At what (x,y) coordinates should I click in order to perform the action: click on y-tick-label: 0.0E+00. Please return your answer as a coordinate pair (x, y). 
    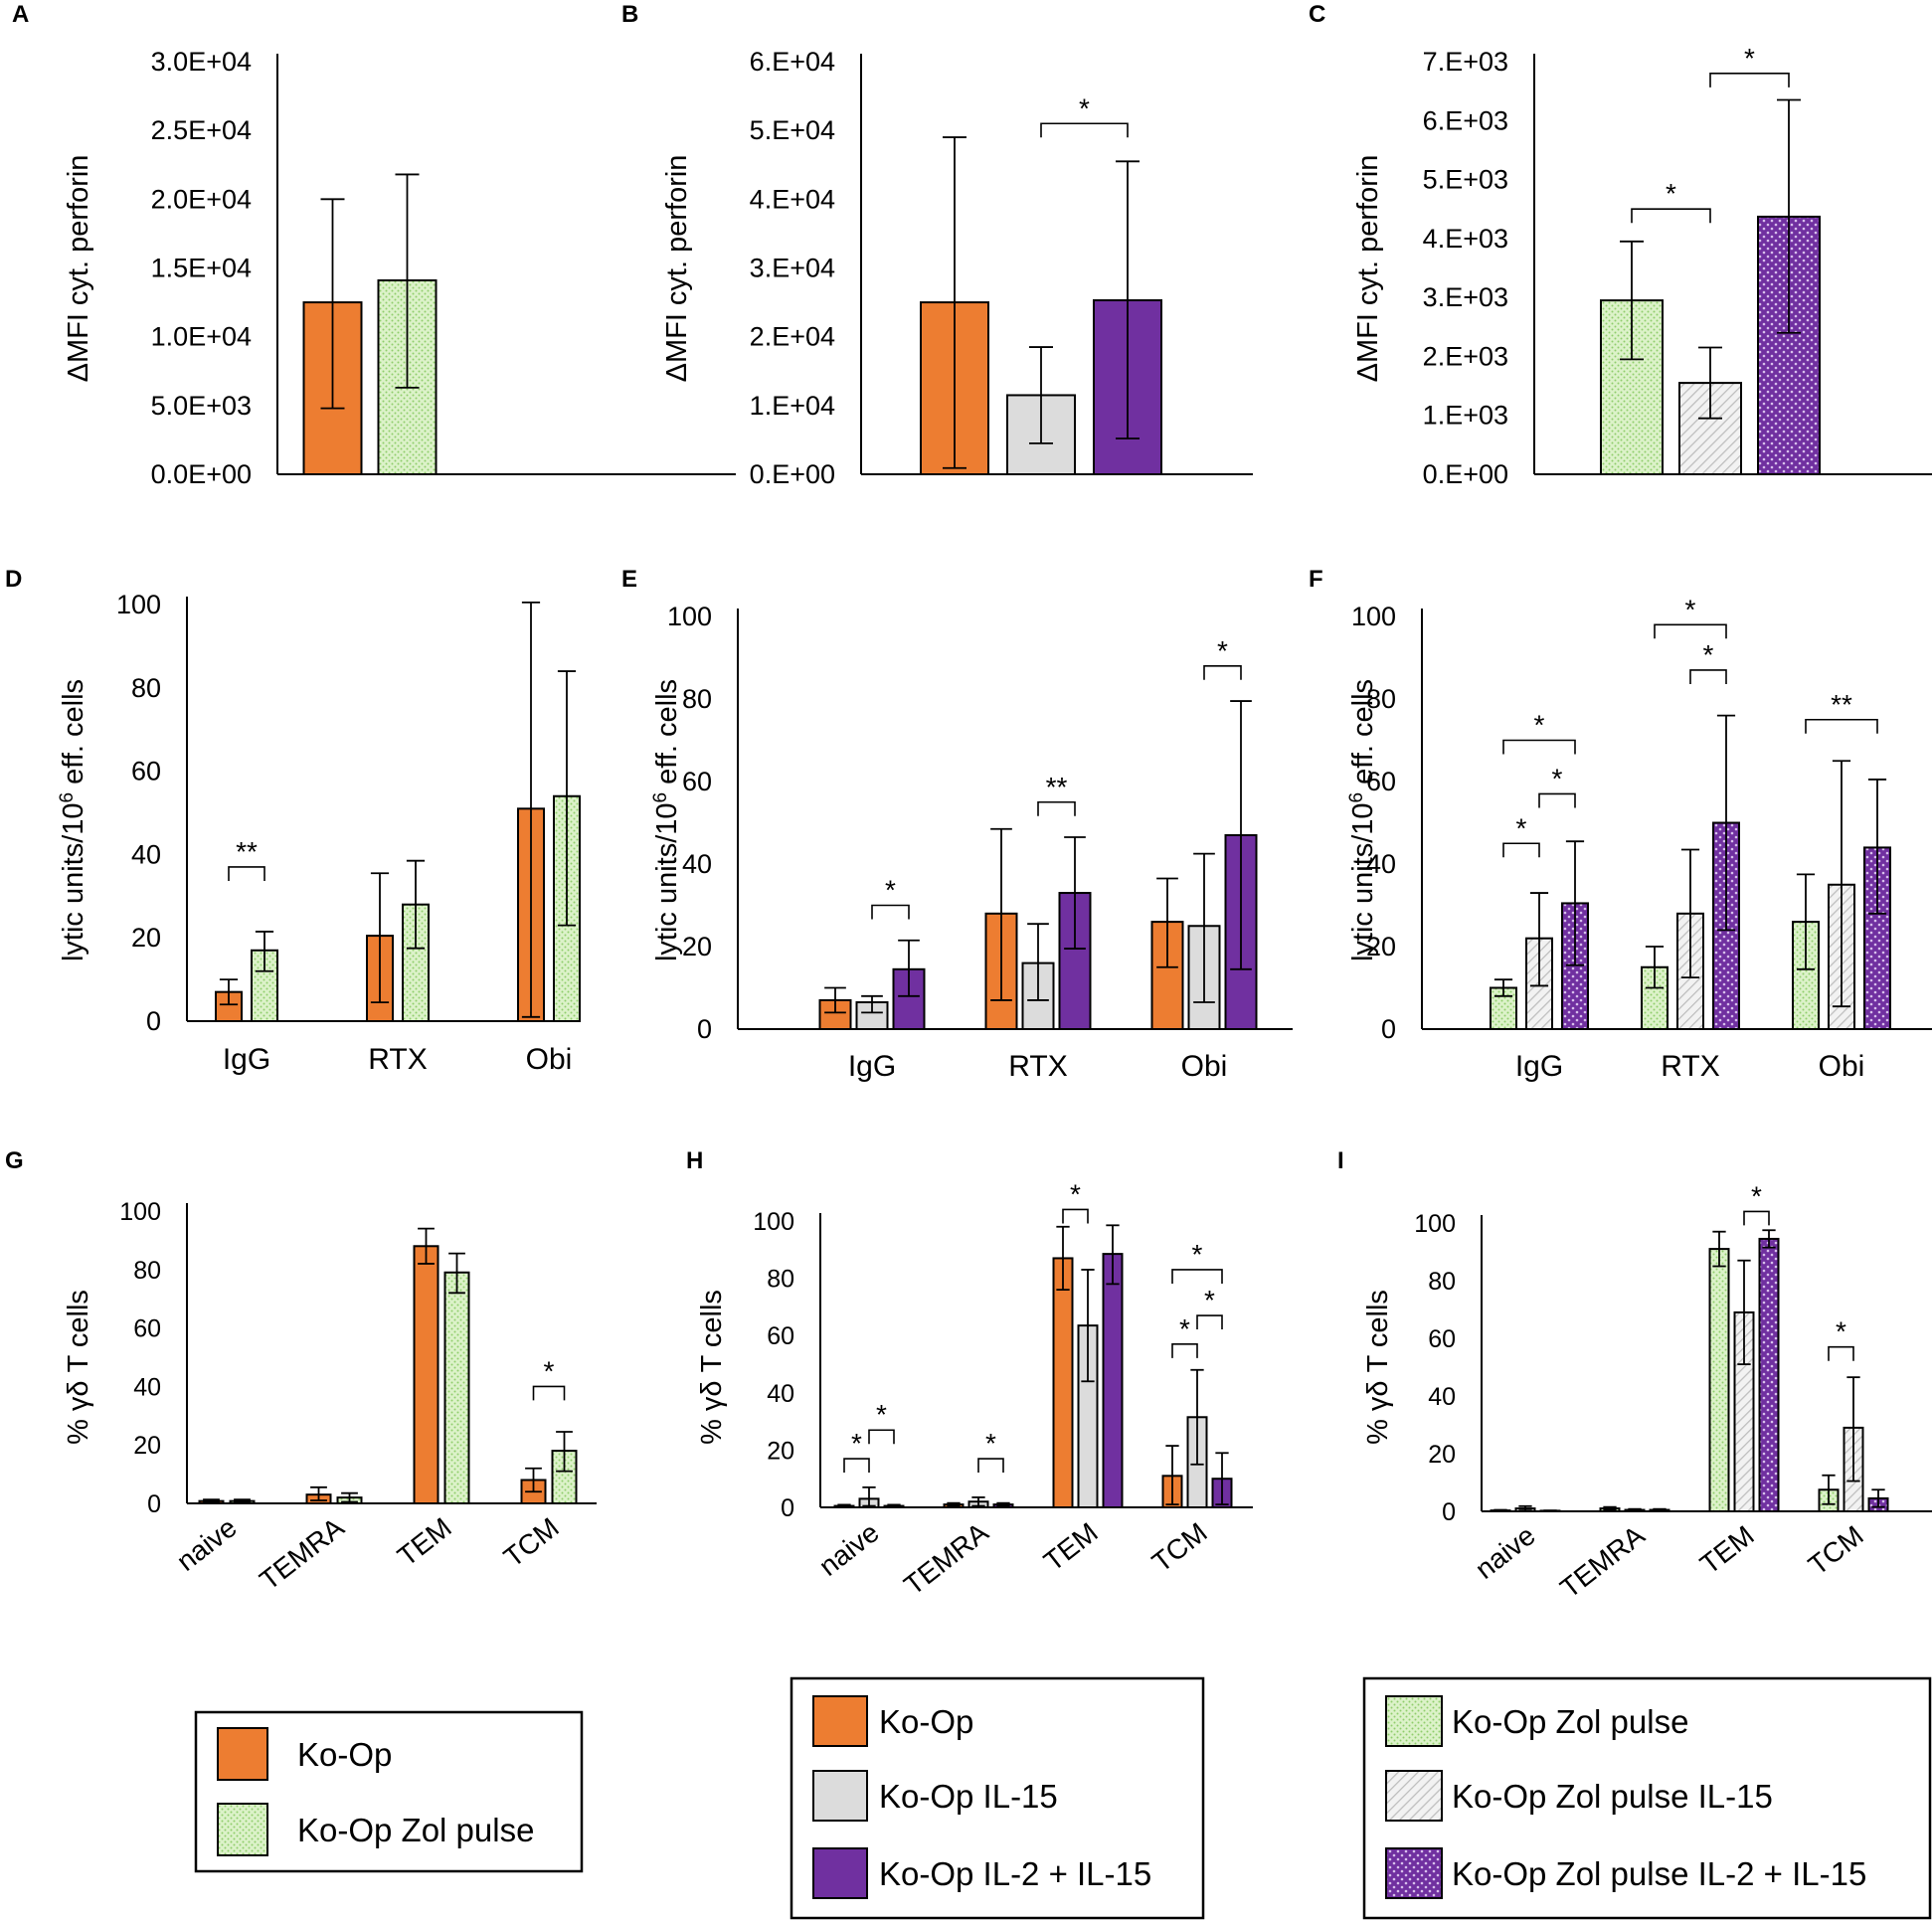
    Looking at the image, I should click on (201, 474).